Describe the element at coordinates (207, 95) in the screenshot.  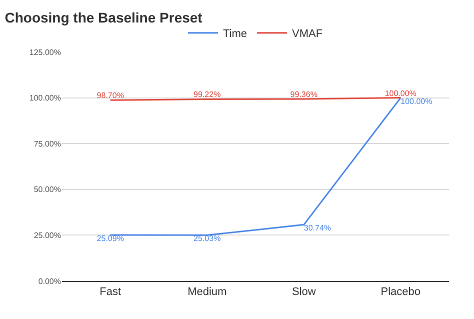
I see `data-label: 99.22%` at that location.